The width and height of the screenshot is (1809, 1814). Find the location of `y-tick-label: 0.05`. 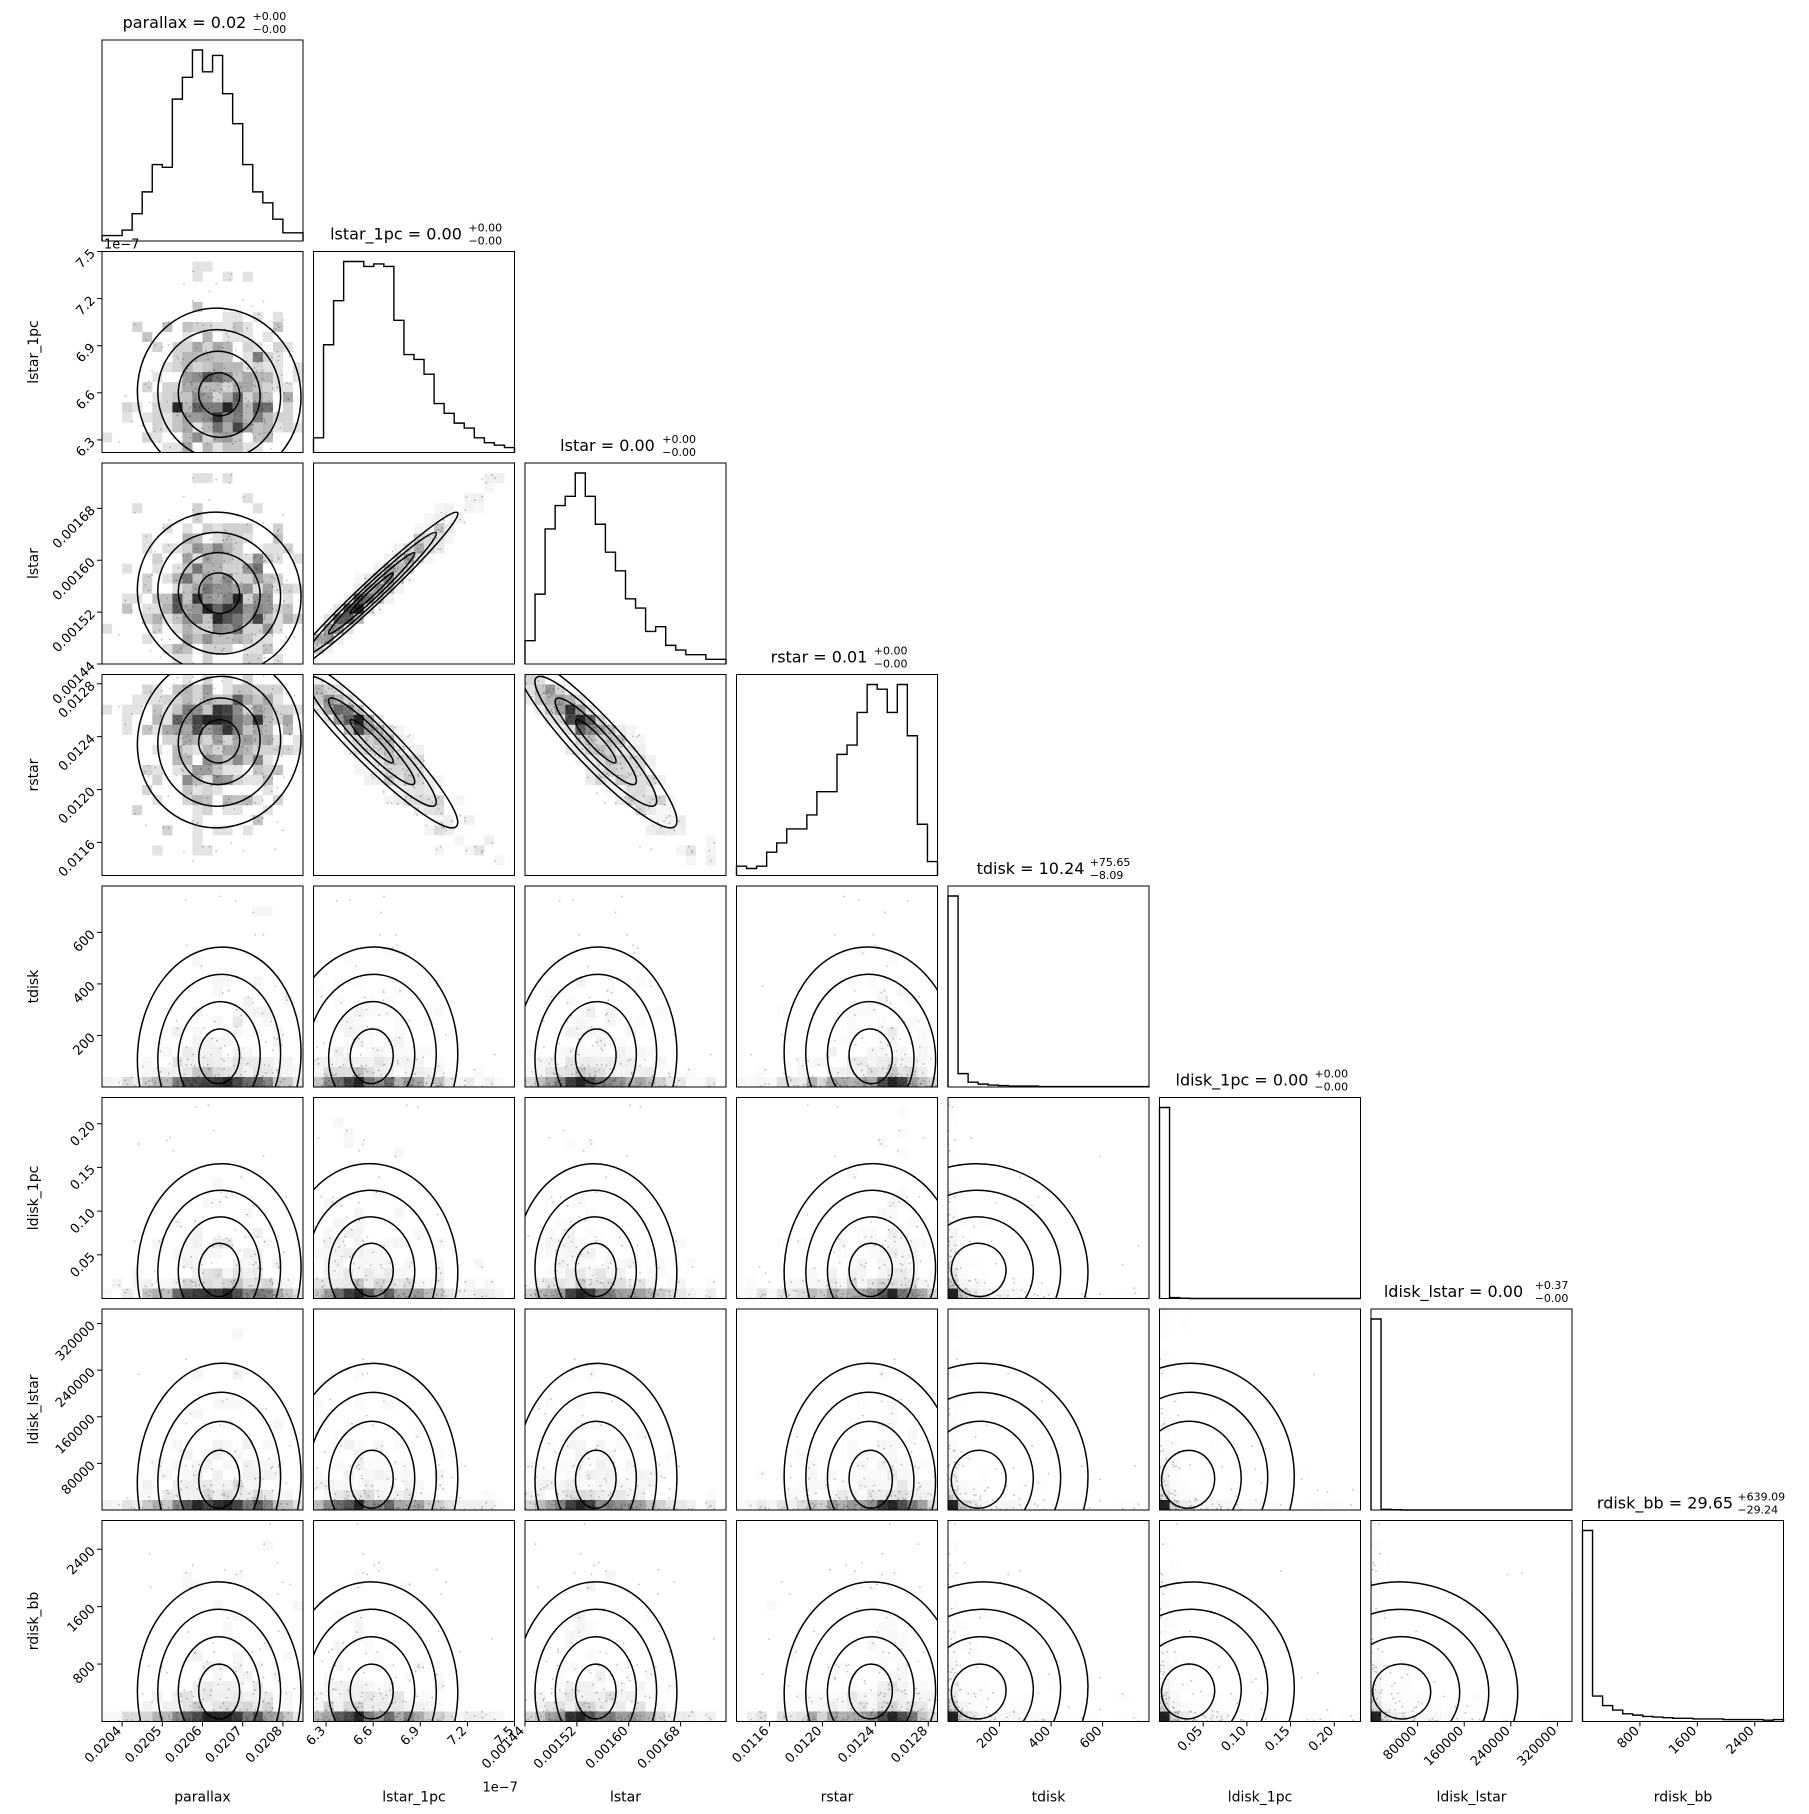

y-tick-label: 0.05 is located at coordinates (83, 1265).